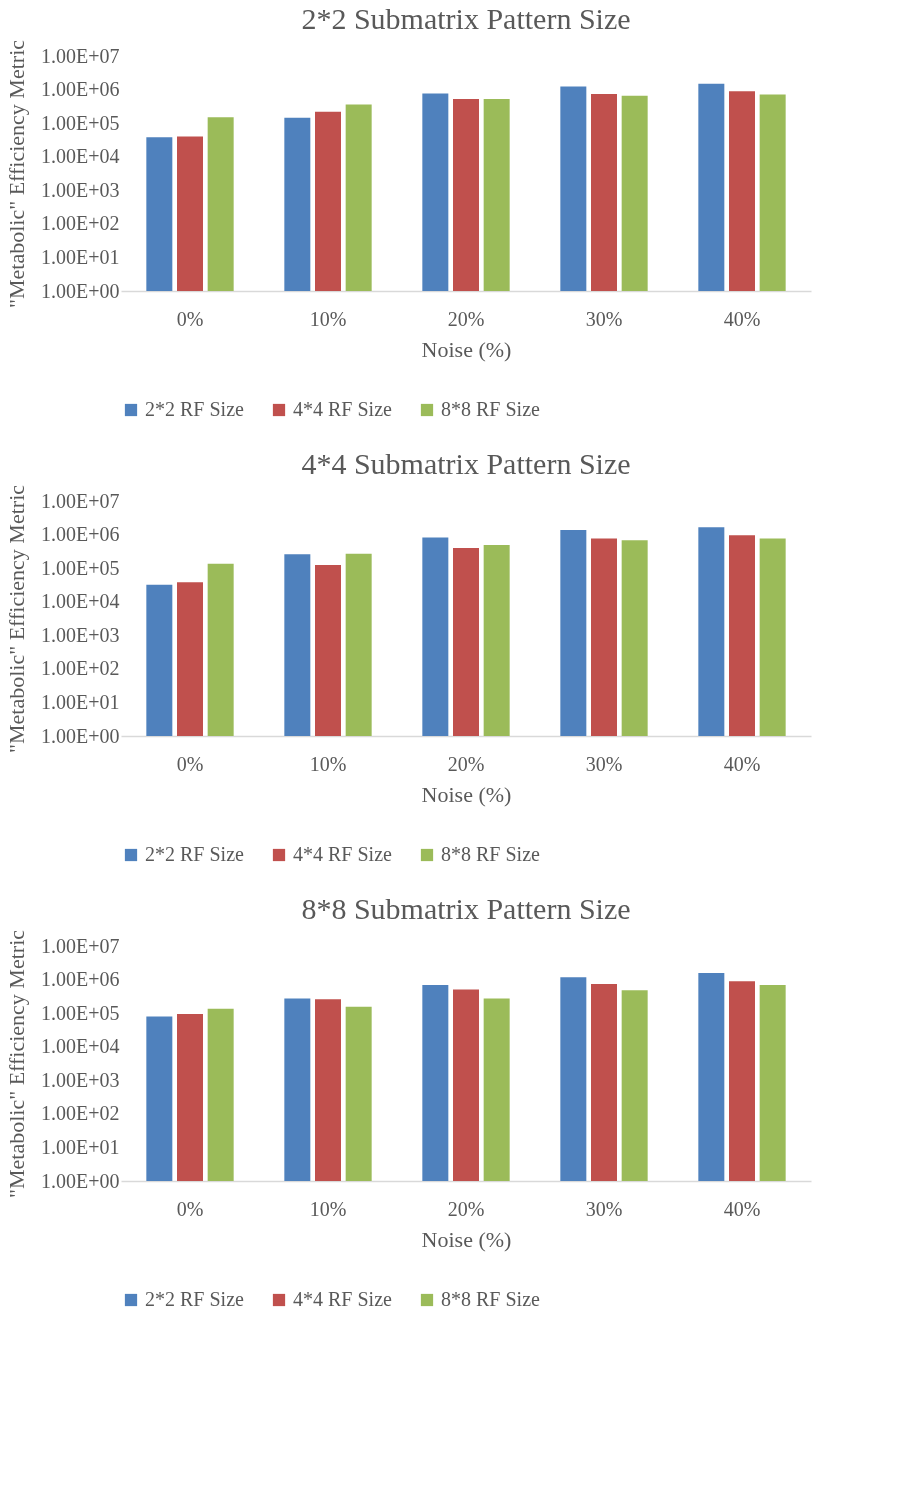 This screenshot has height=1502, width=907. What do you see at coordinates (466, 909) in the screenshot?
I see `chart-title: 8*8 Submatrix Pattern Size` at bounding box center [466, 909].